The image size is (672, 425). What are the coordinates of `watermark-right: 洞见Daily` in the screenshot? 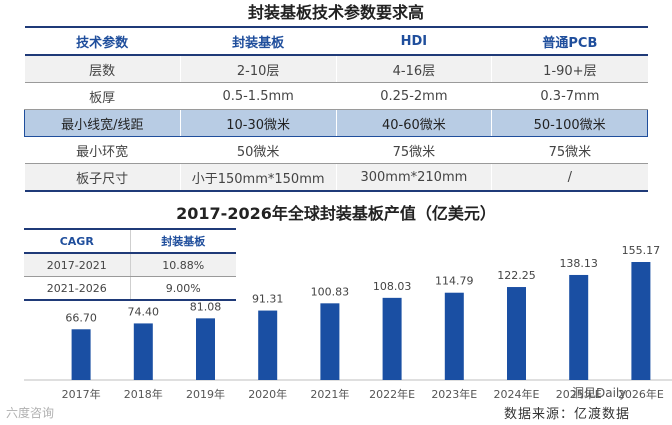 It's located at (599, 393).